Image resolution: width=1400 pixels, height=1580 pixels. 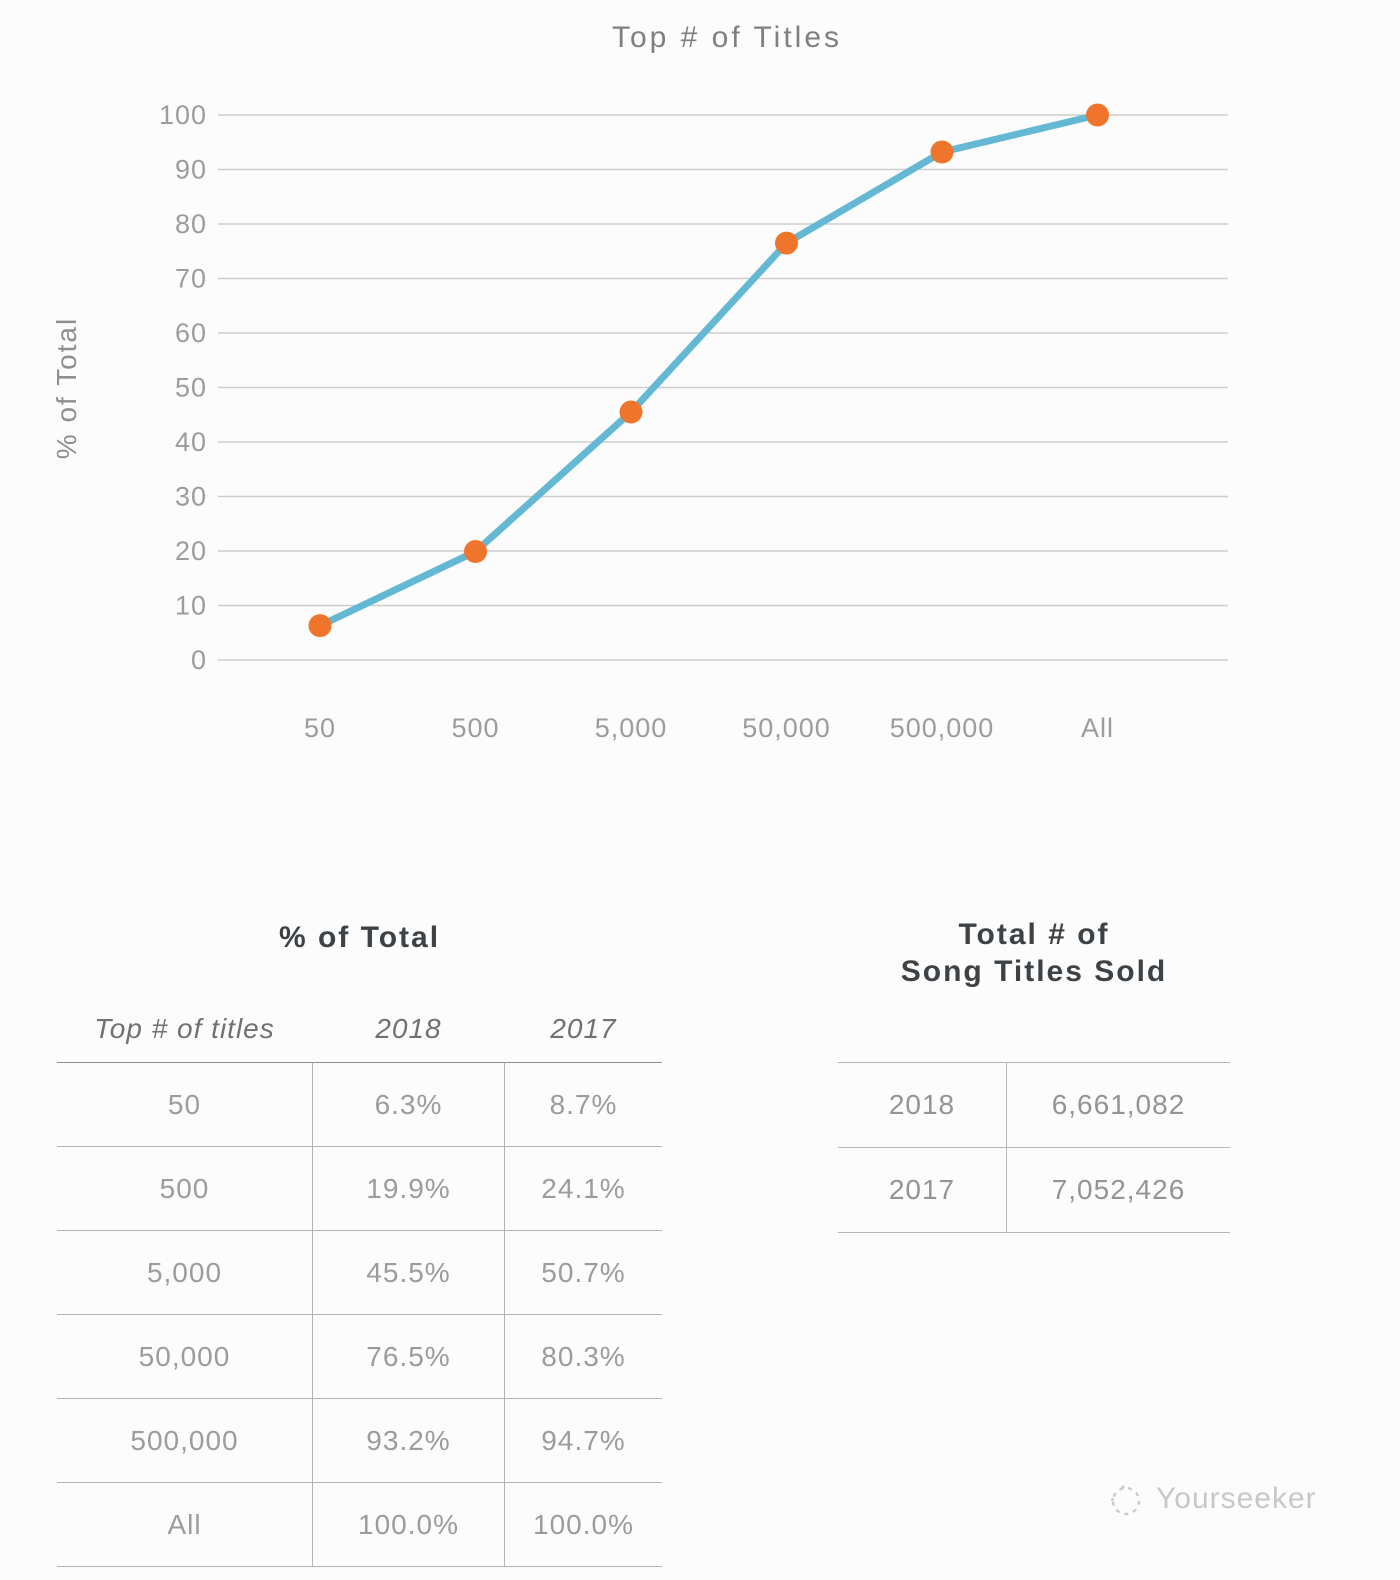 I want to click on right-table-title-line2: Song Titles Sold, so click(x=1034, y=971).